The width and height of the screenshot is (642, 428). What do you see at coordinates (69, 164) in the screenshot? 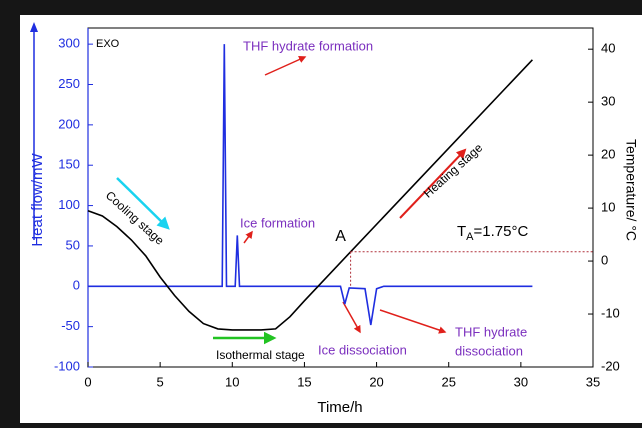
I see `y-tick-label: 150` at bounding box center [69, 164].